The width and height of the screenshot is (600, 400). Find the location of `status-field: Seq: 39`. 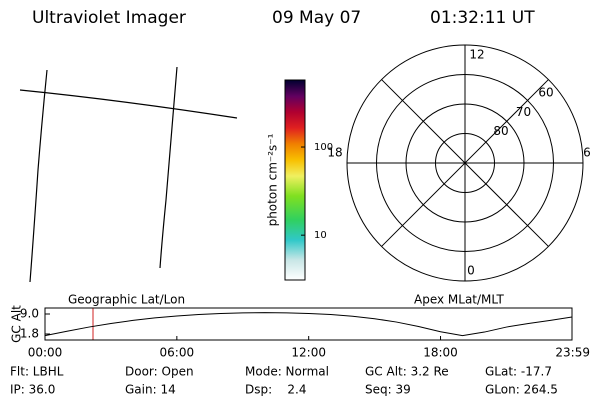

status-field: Seq: 39 is located at coordinates (388, 390).